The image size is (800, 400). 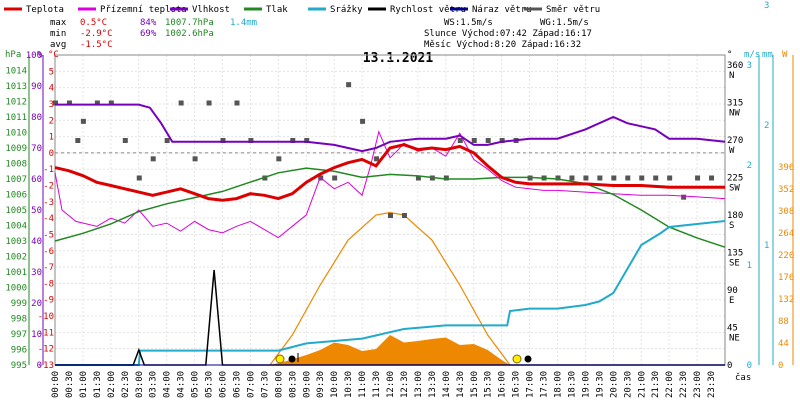 What do you see at coordinates (98, 384) in the screenshot?
I see `tick-x-3: 01:30` at bounding box center [98, 384].